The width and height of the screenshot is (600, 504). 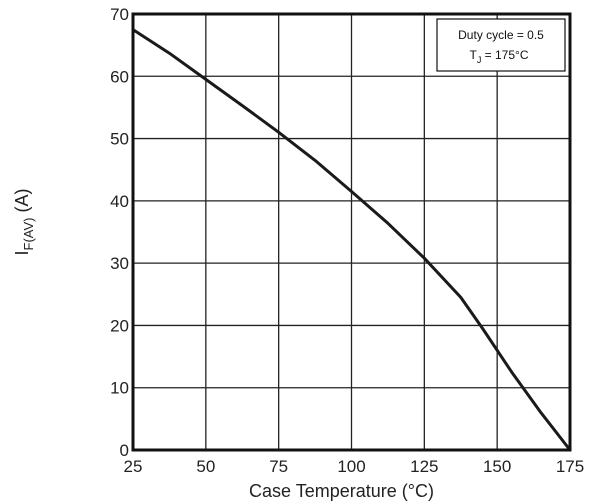 What do you see at coordinates (341, 491) in the screenshot?
I see `x-axis-label: Case Temperature (°C)` at bounding box center [341, 491].